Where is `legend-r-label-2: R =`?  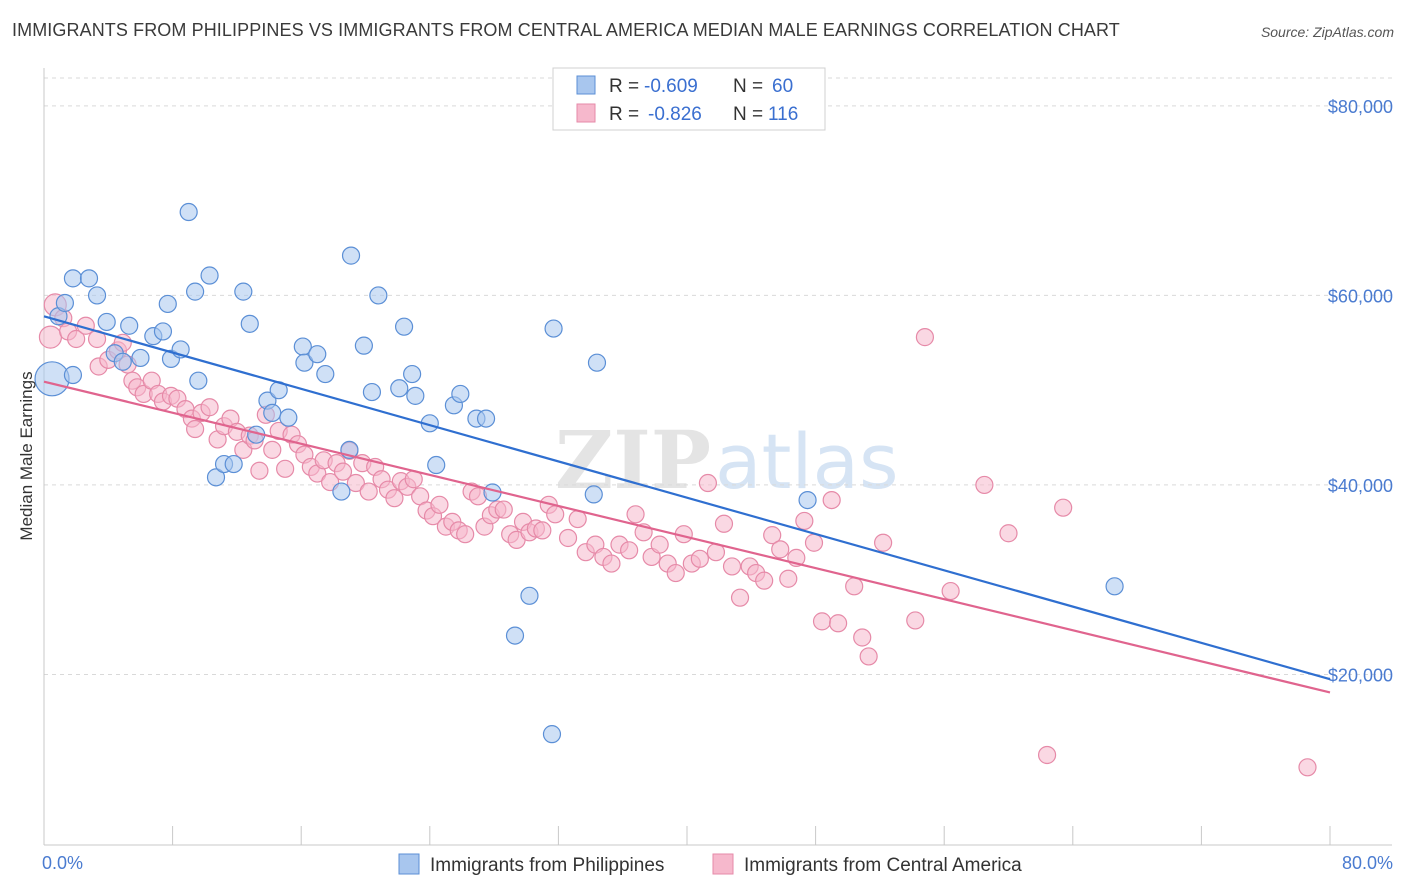
legend-r-label-2: R = is located at coordinates (624, 114).